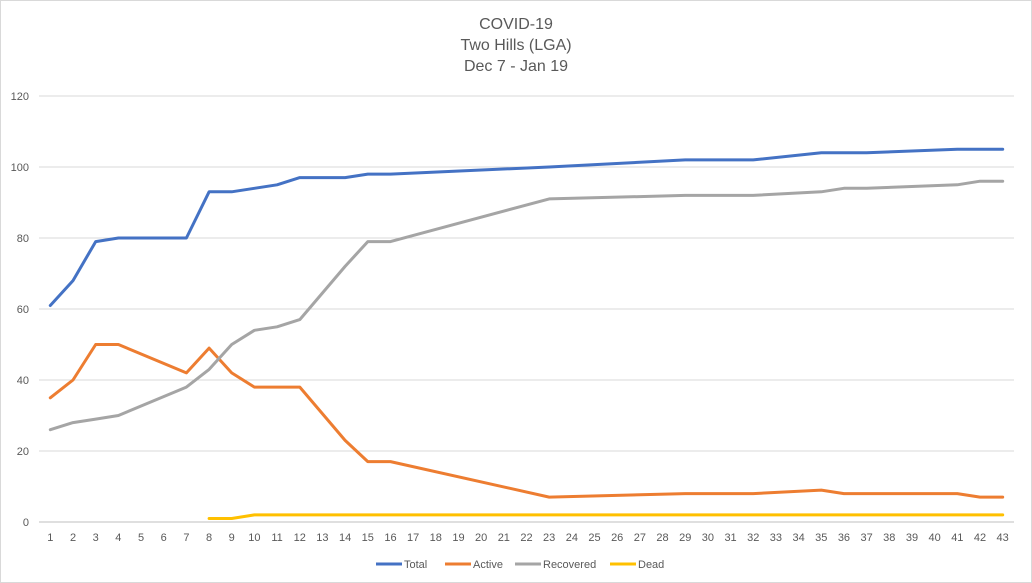 This screenshot has width=1032, height=583. What do you see at coordinates (572, 538) in the screenshot?
I see `x-tick-label: 24` at bounding box center [572, 538].